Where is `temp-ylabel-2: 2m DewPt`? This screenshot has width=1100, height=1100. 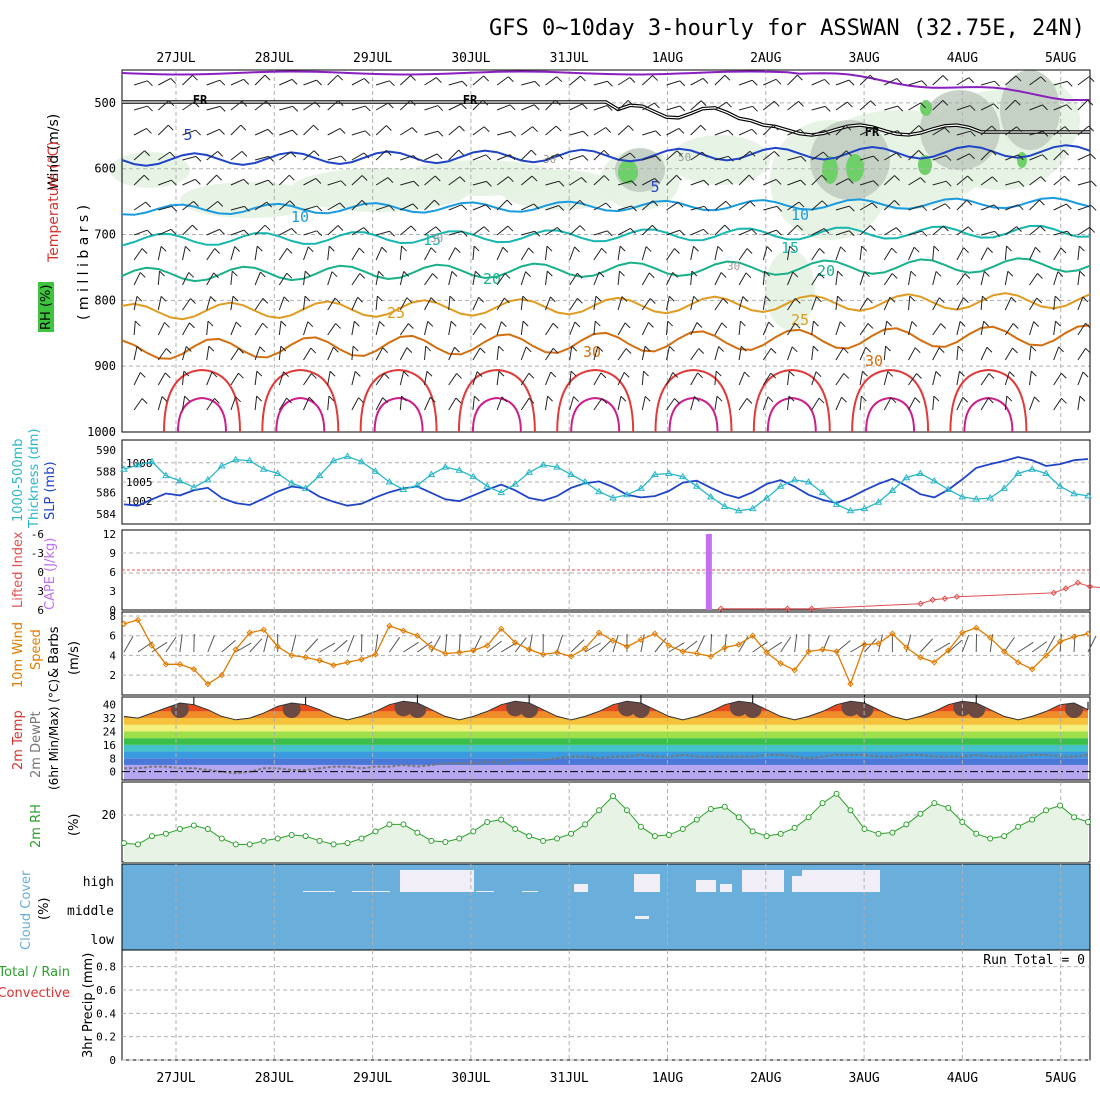
temp-ylabel-2: 2m DewPt is located at coordinates (36, 744).